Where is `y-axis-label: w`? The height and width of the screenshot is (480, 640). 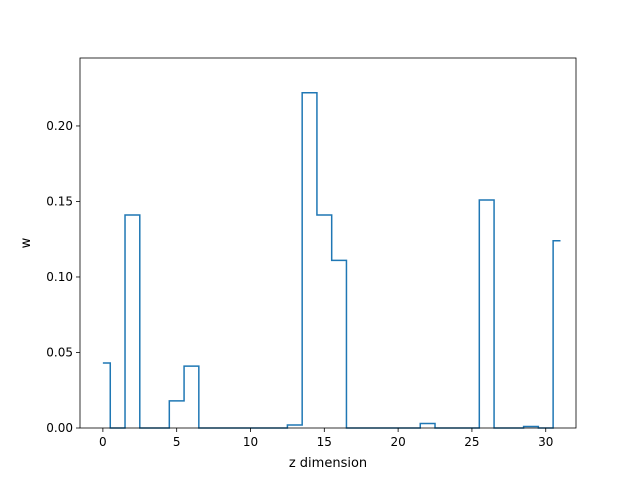
y-axis-label: w is located at coordinates (26, 242).